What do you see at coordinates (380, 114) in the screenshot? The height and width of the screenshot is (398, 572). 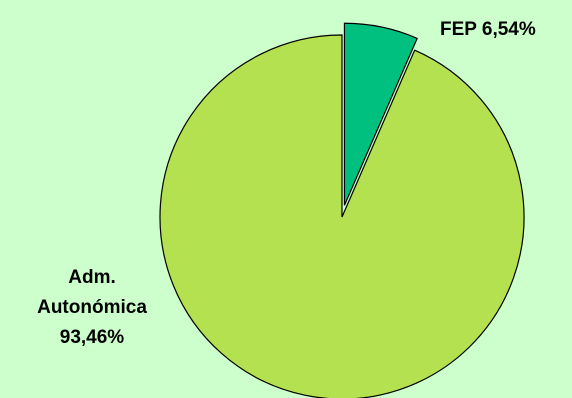 I see `pie-slice-fep` at bounding box center [380, 114].